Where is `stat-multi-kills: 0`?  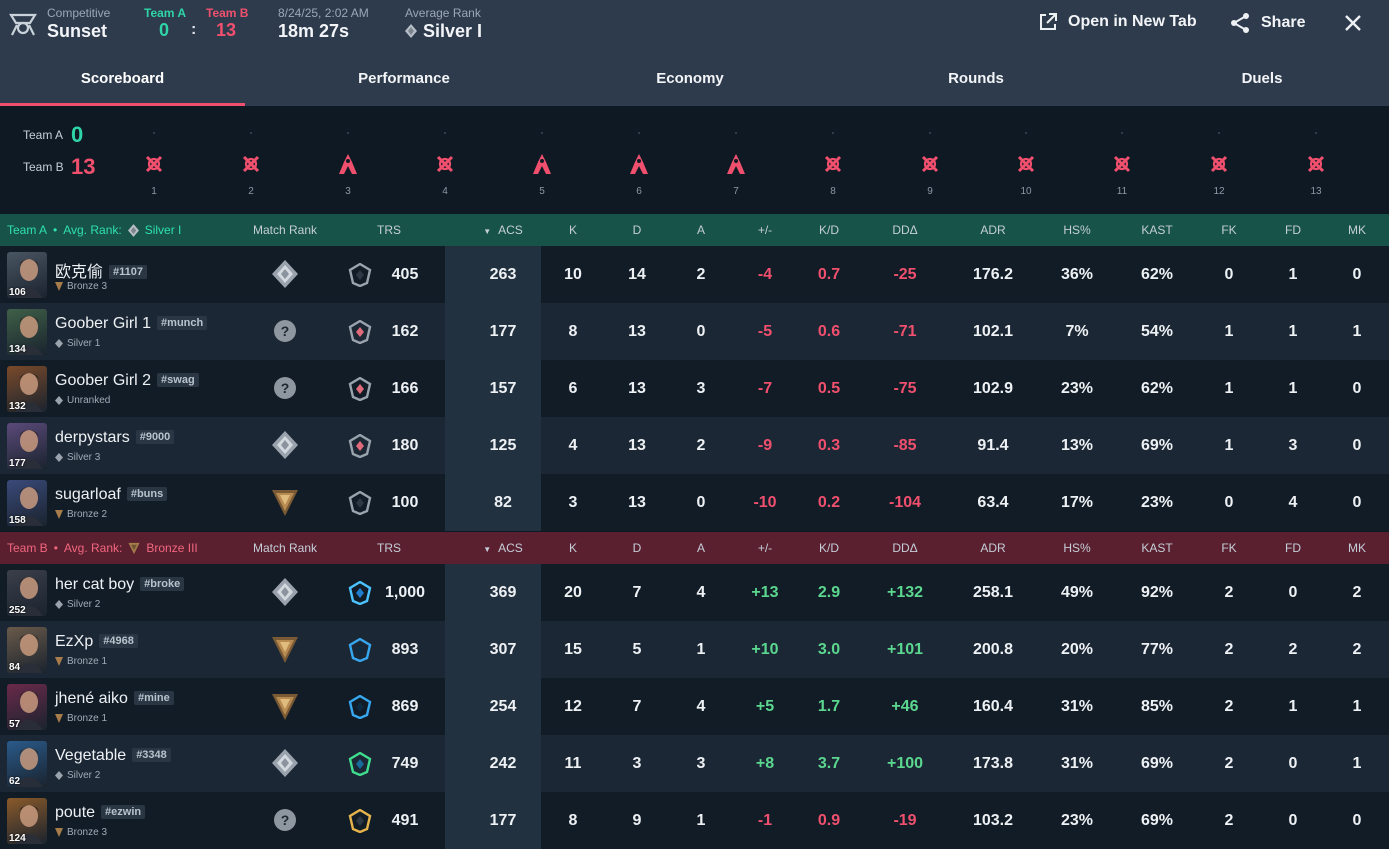 stat-multi-kills: 0 is located at coordinates (1357, 274).